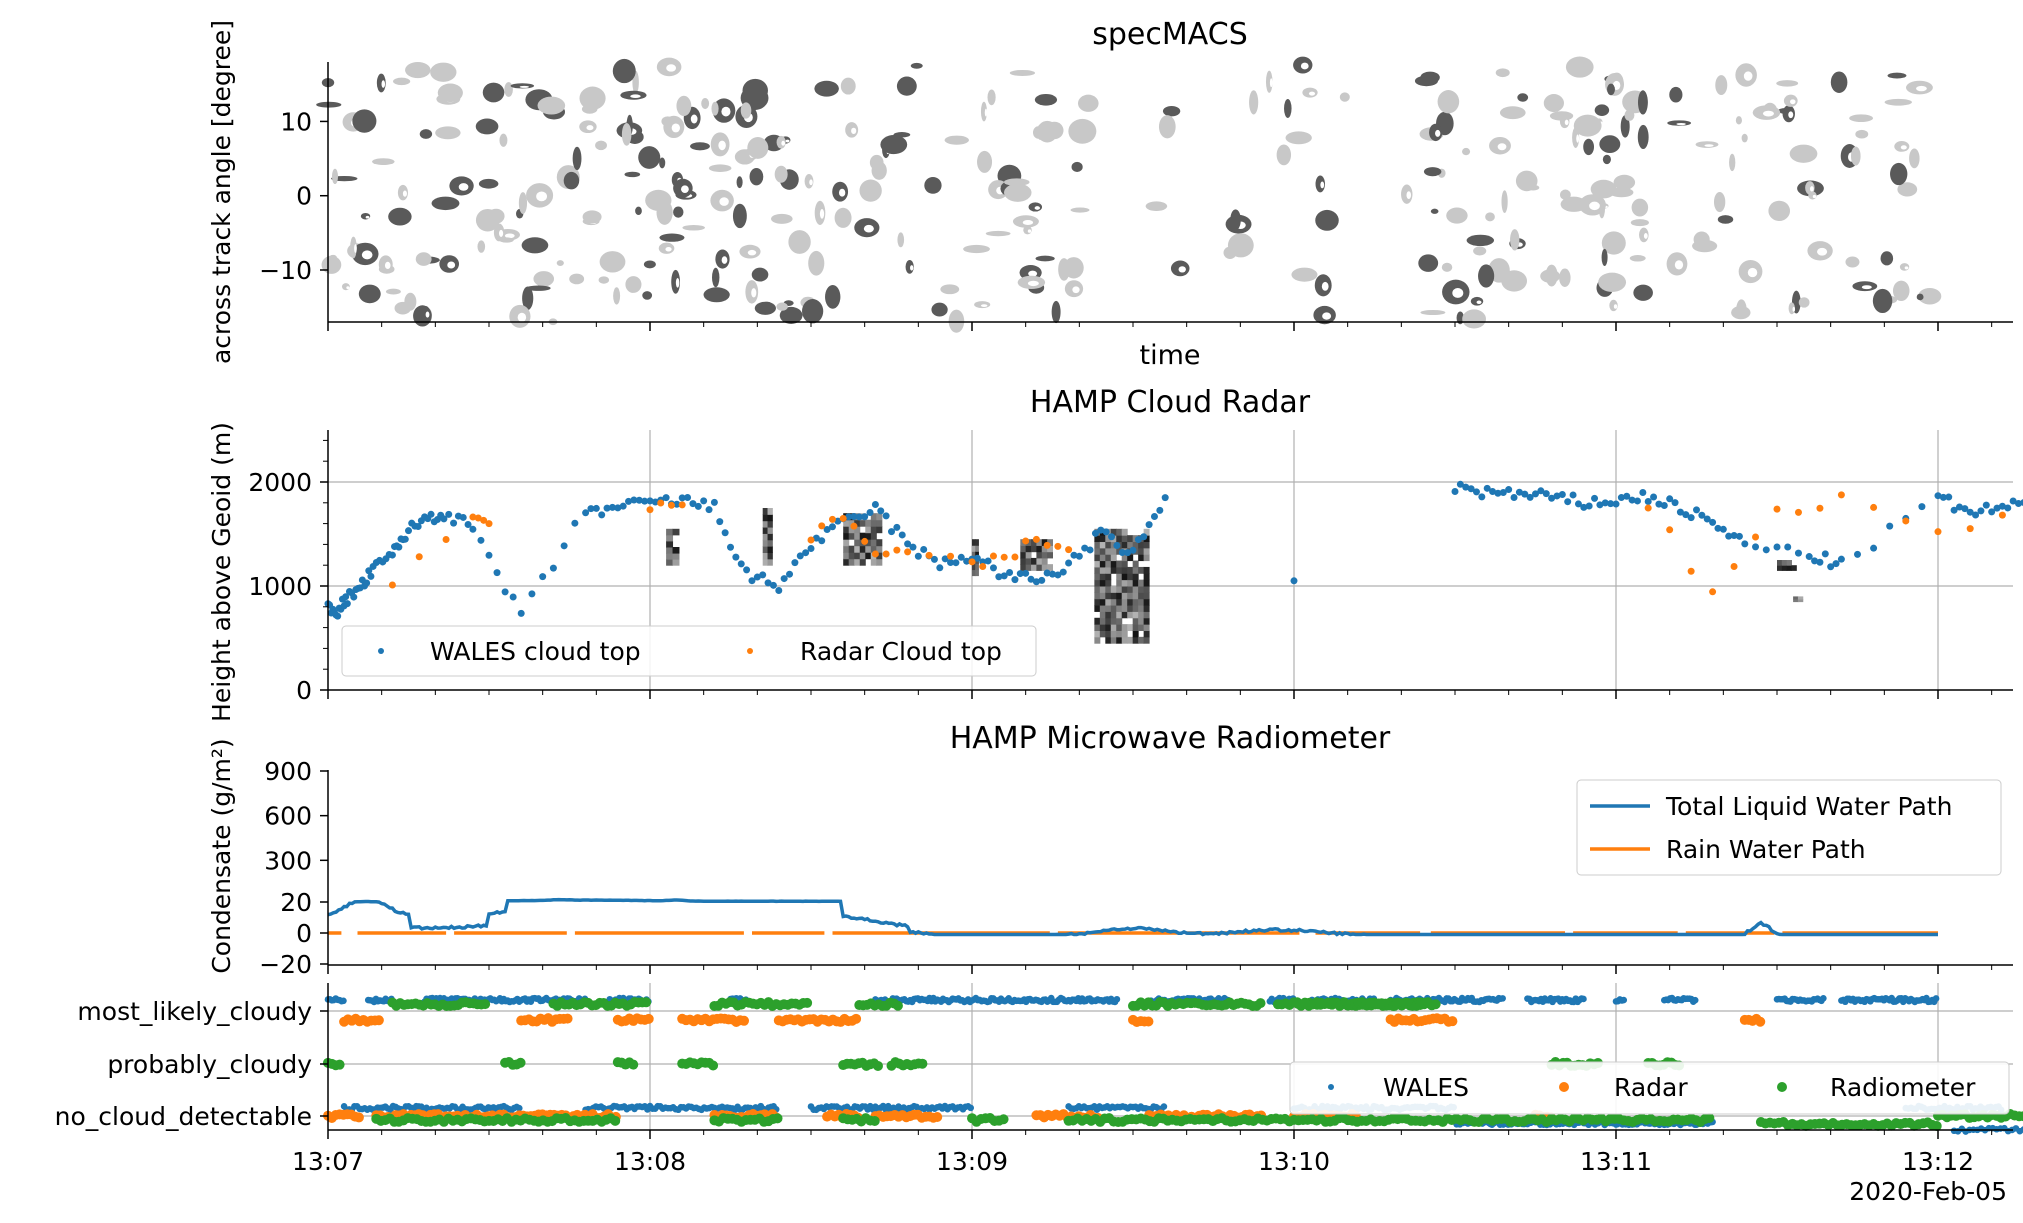 This screenshot has height=1223, width=2023. I want to click on flag-legend-box, so click(1649, 1088).